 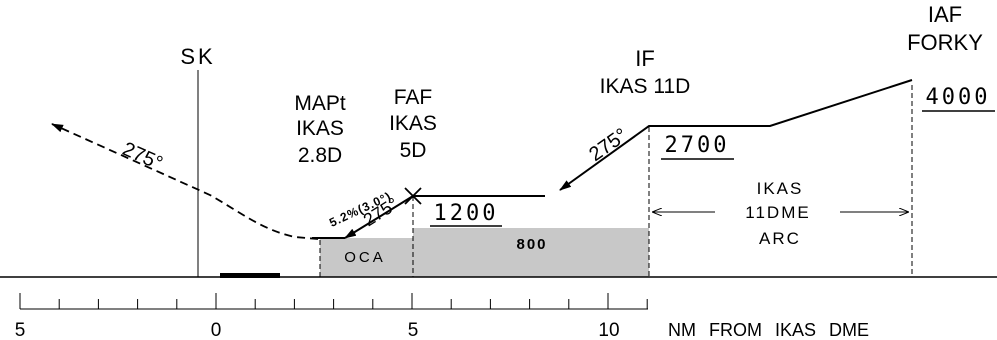 What do you see at coordinates (780, 188) in the screenshot?
I see `arc-label-line1: IKAS` at bounding box center [780, 188].